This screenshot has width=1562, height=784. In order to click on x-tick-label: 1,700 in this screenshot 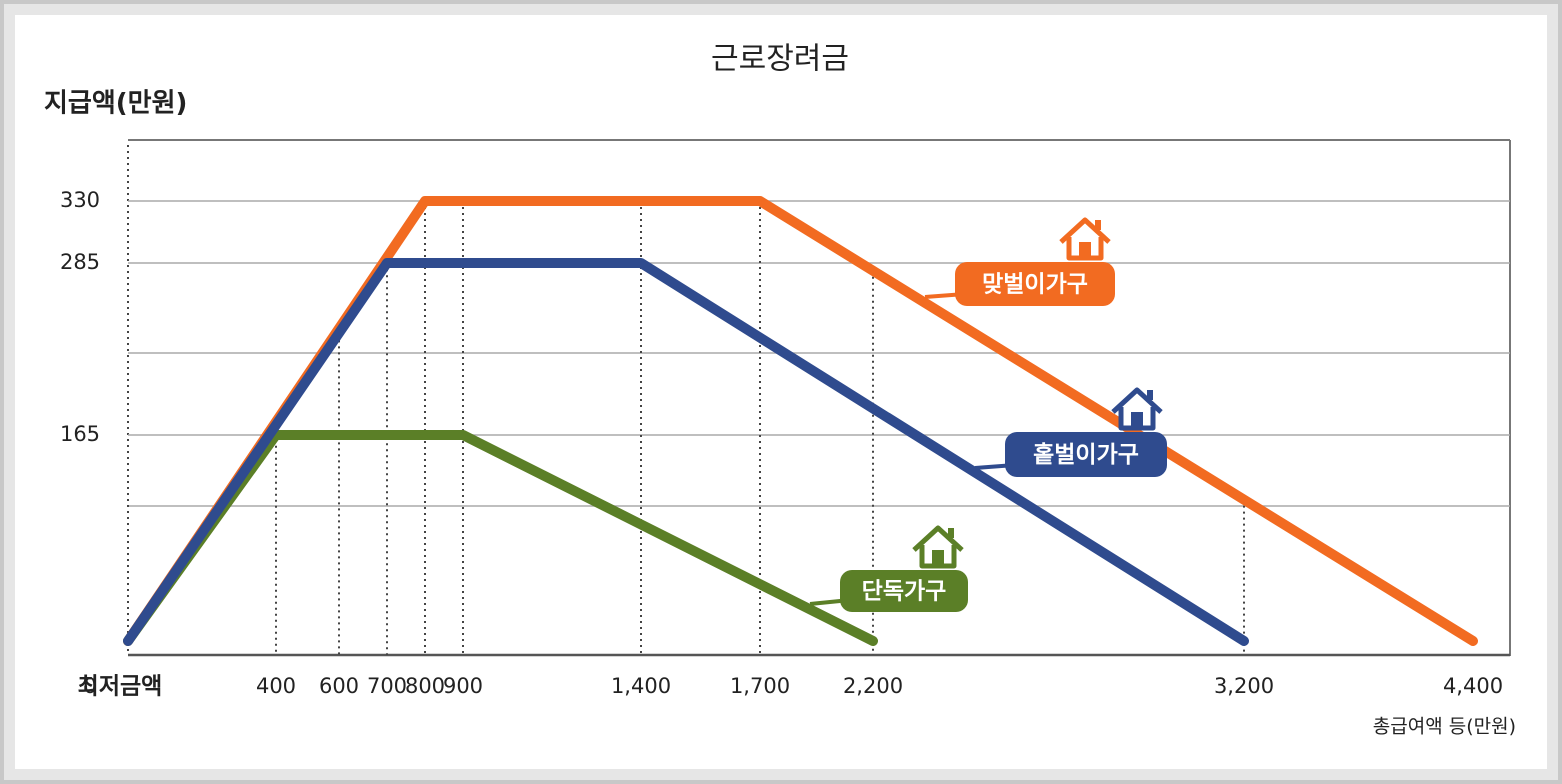, I will do `click(760, 686)`.